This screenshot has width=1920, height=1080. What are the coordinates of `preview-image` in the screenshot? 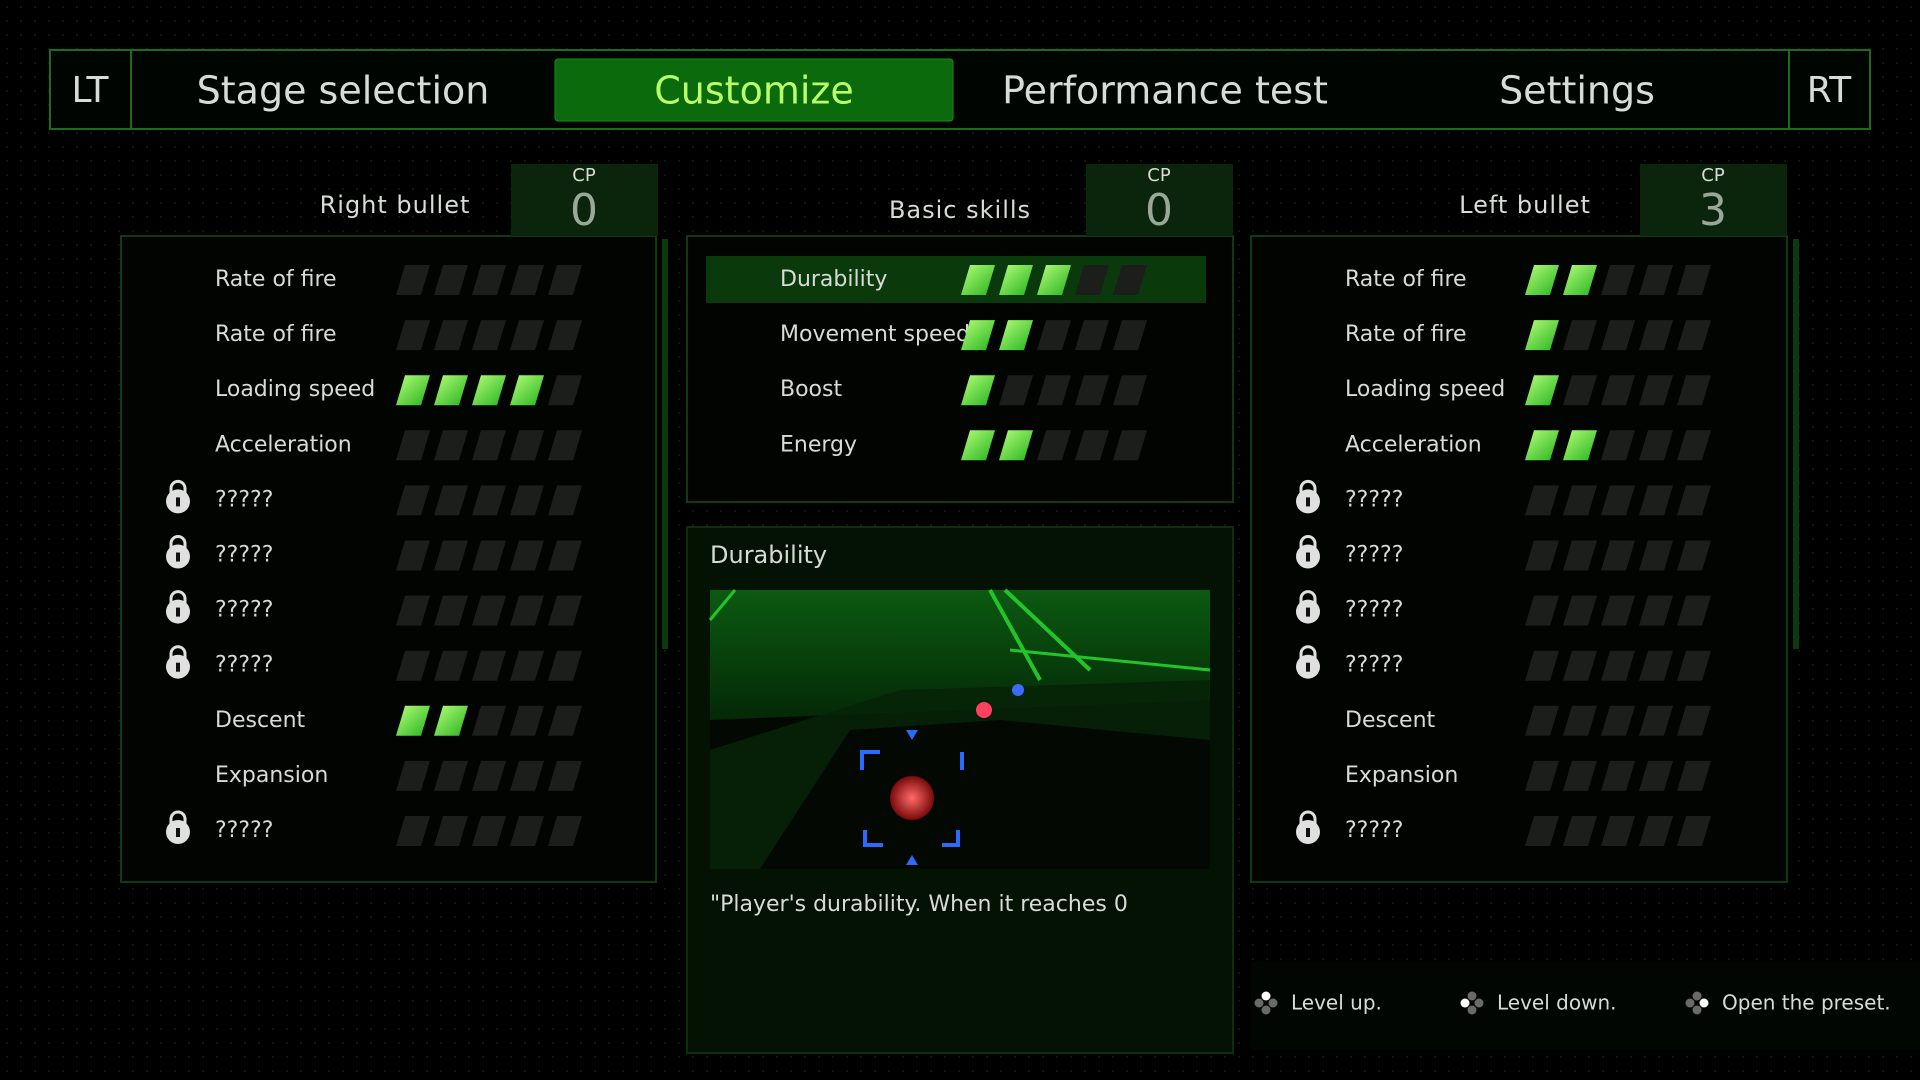 It's located at (959, 728).